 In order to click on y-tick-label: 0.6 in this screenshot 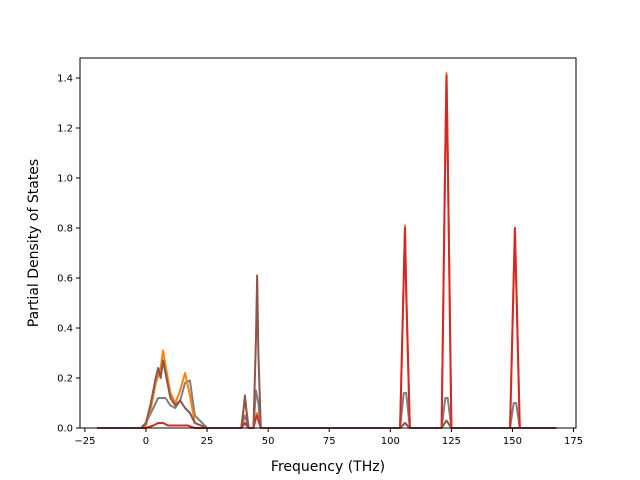, I will do `click(65, 279)`.